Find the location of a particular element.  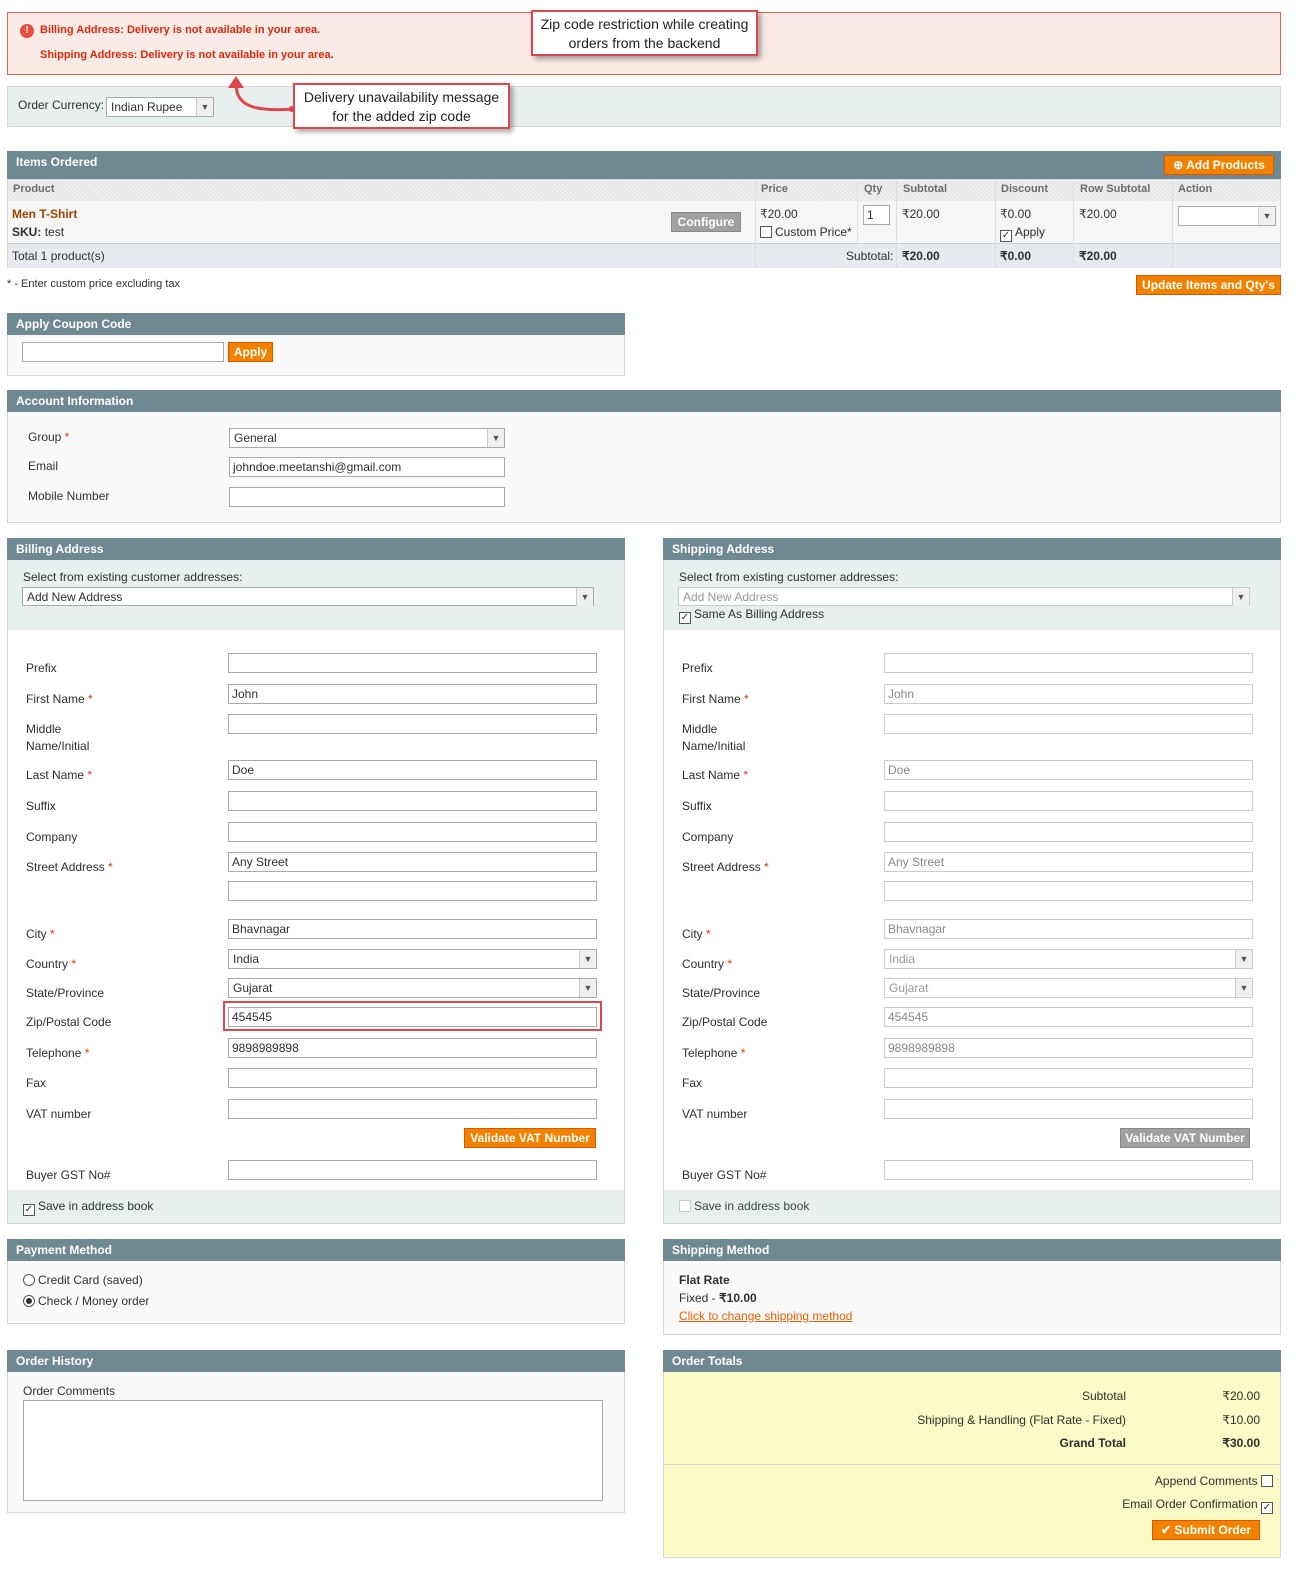

billing-zip-postal-code-input: 454545 is located at coordinates (412, 1017).